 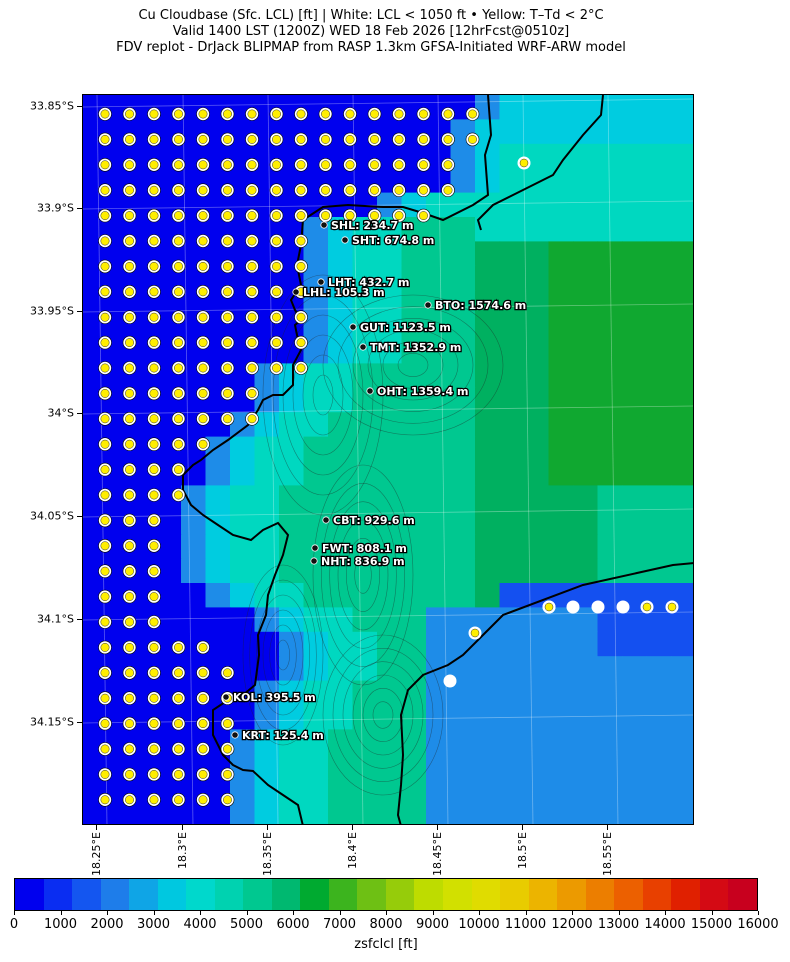 I want to click on lat-tick, so click(x=79, y=413).